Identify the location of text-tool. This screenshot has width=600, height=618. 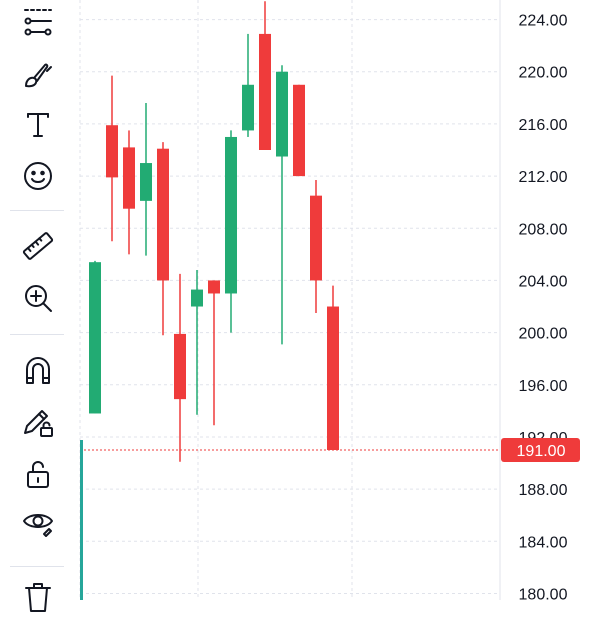
(38, 124).